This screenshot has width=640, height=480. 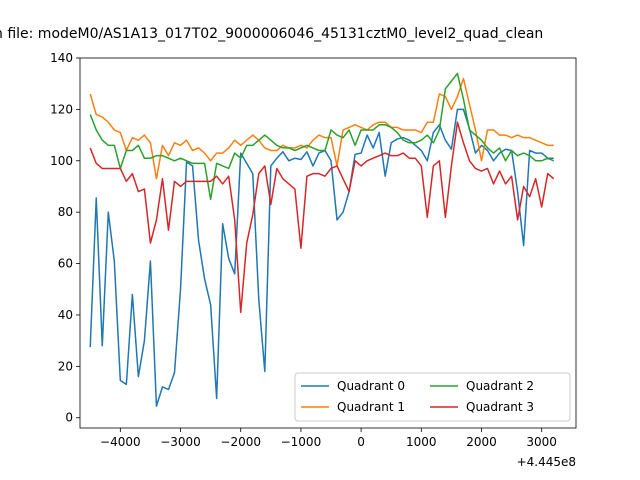 What do you see at coordinates (361, 442) in the screenshot?
I see `x-tick-label: 0` at bounding box center [361, 442].